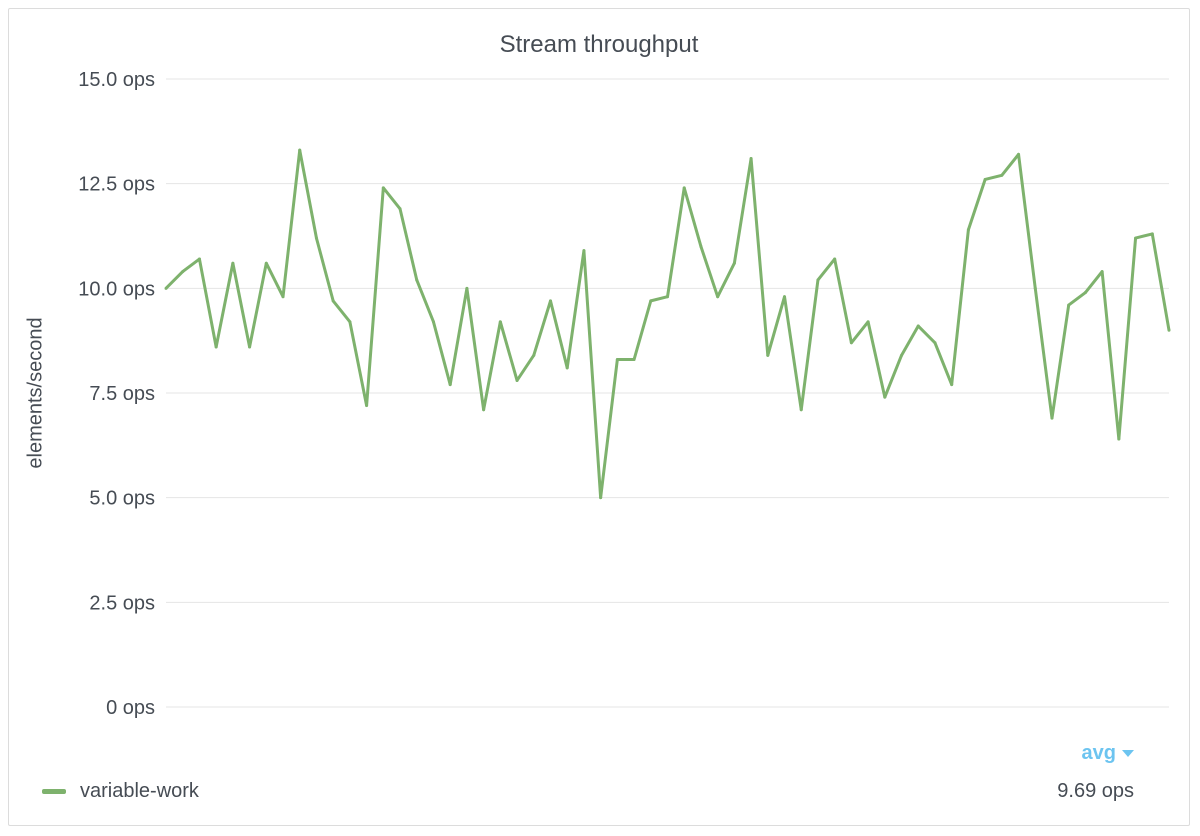  What do you see at coordinates (130, 708) in the screenshot?
I see `y-tick-label: 0 ops` at bounding box center [130, 708].